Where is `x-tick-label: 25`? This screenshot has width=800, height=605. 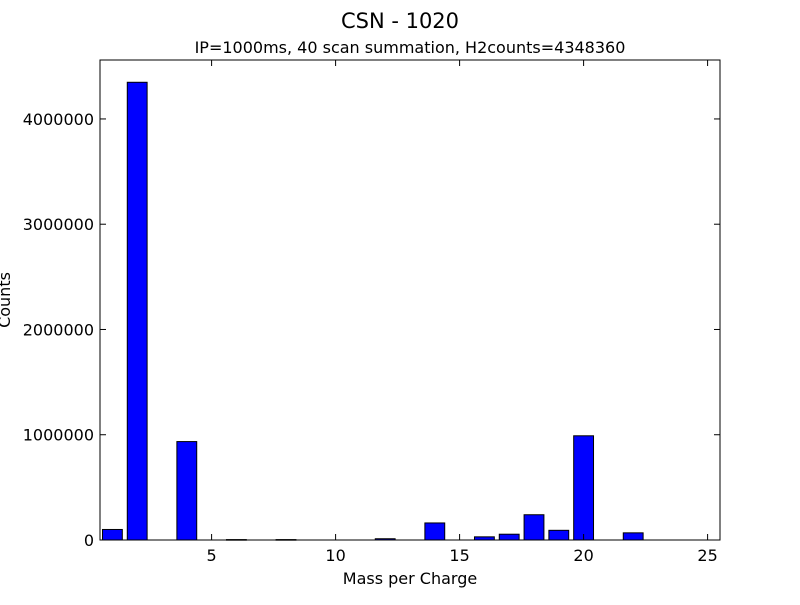 x-tick-label: 25 is located at coordinates (707, 555).